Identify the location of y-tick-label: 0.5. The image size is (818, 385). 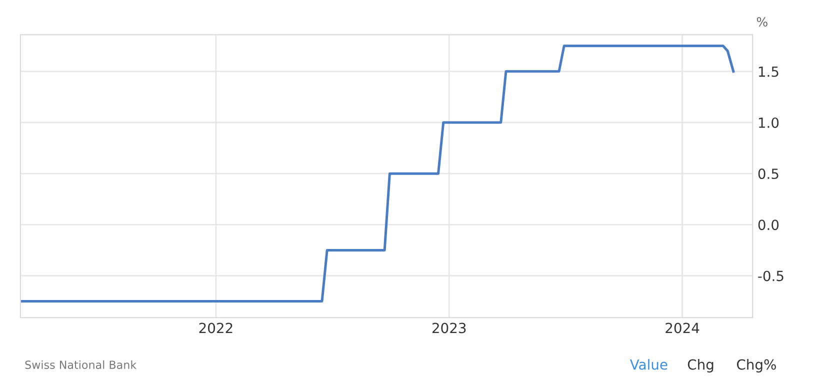
(768, 174).